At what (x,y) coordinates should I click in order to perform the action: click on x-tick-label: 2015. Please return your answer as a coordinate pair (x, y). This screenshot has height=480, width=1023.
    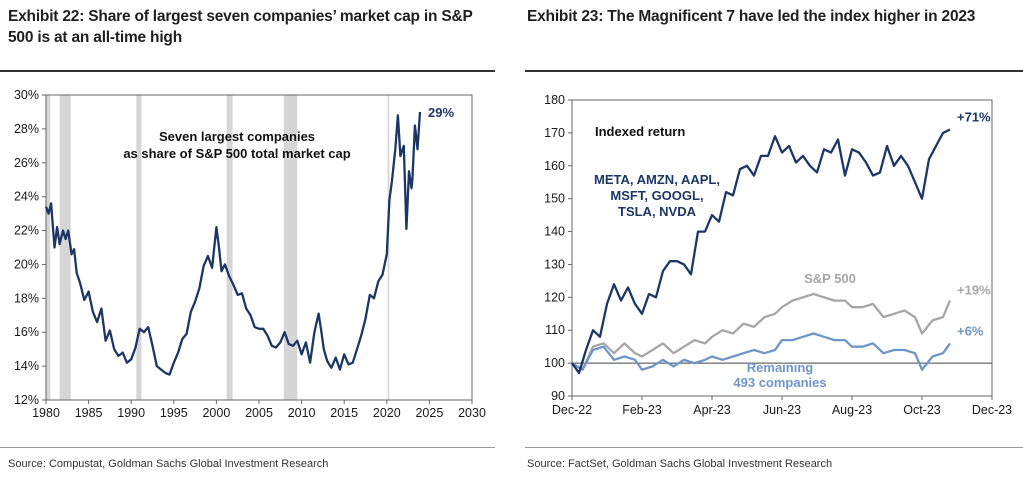
    Looking at the image, I should click on (344, 413).